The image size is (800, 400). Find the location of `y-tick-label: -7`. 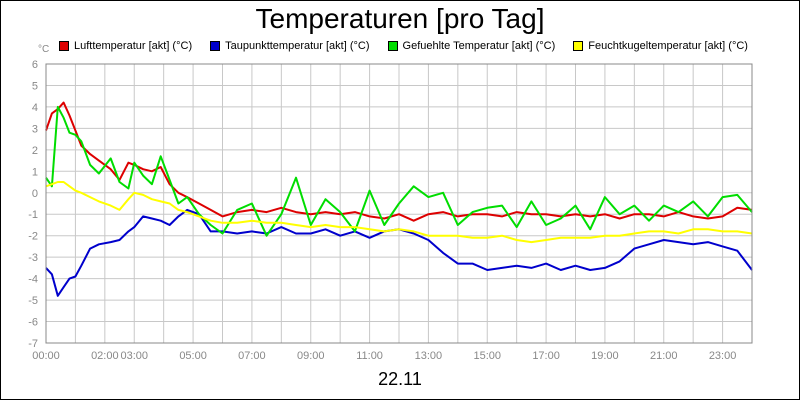

y-tick-label: -7 is located at coordinates (33, 344).